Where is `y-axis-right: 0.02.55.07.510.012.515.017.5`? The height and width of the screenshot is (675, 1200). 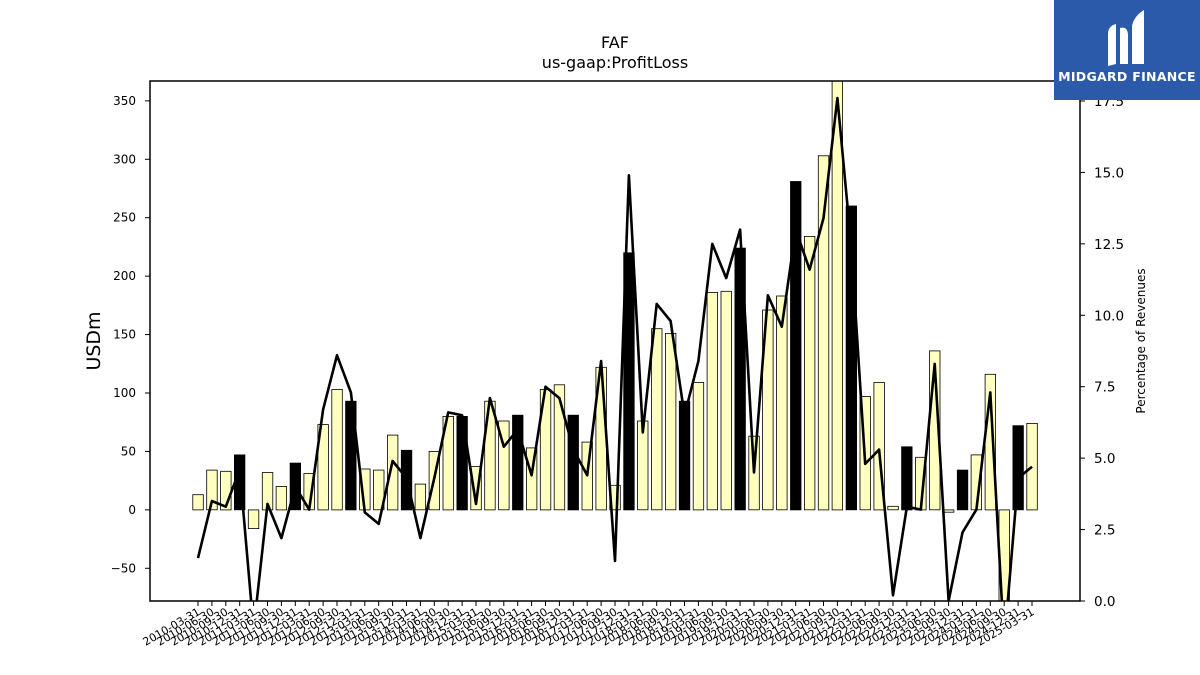
y-axis-right: 0.02.55.07.510.012.515.017.5 is located at coordinates (1102, 352).